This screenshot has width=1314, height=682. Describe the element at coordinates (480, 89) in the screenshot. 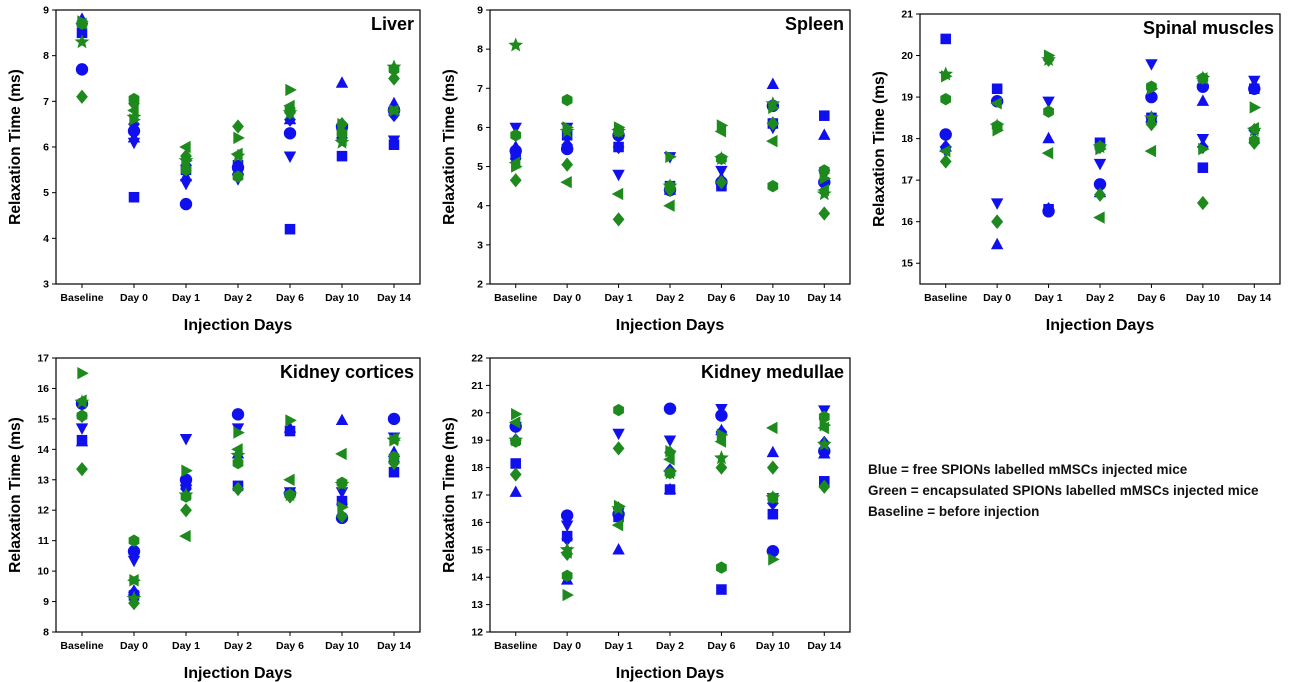

I see `y-tick-label: 7` at that location.